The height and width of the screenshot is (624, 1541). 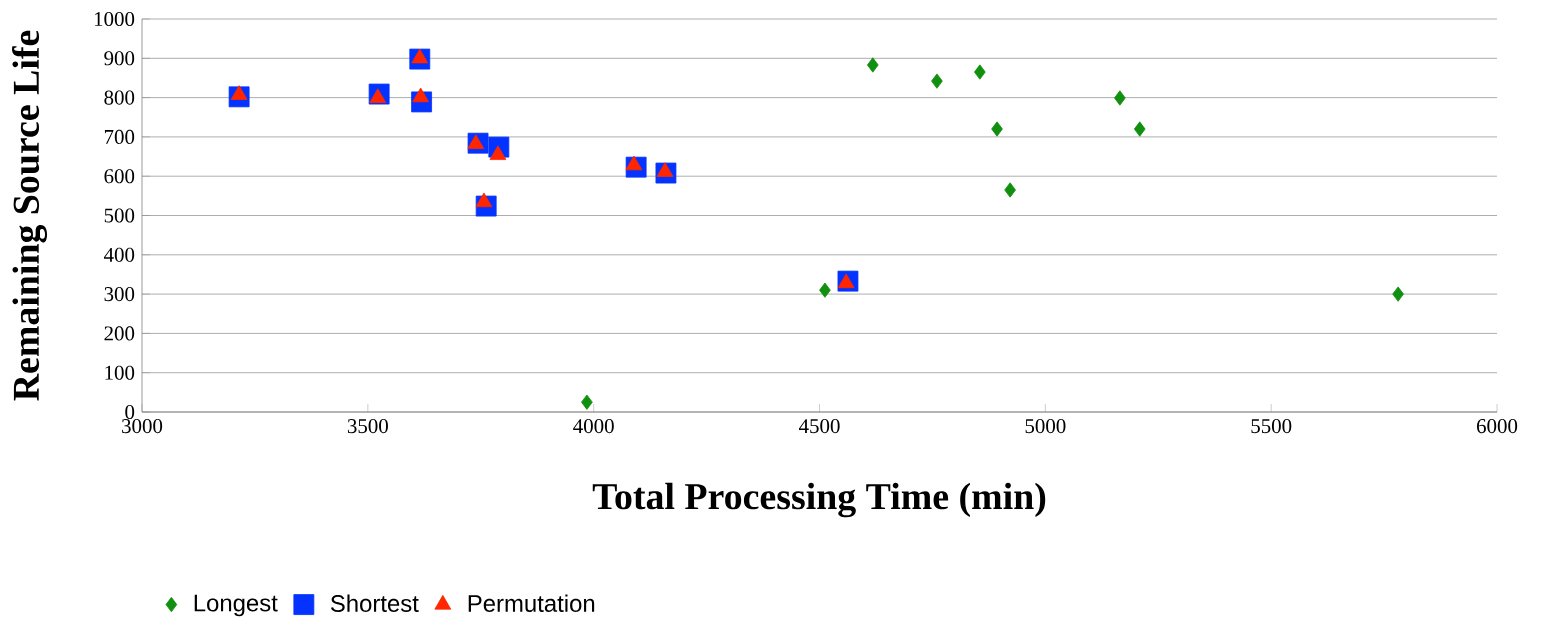 I want to click on x-tick-label: 4000, so click(x=593, y=426).